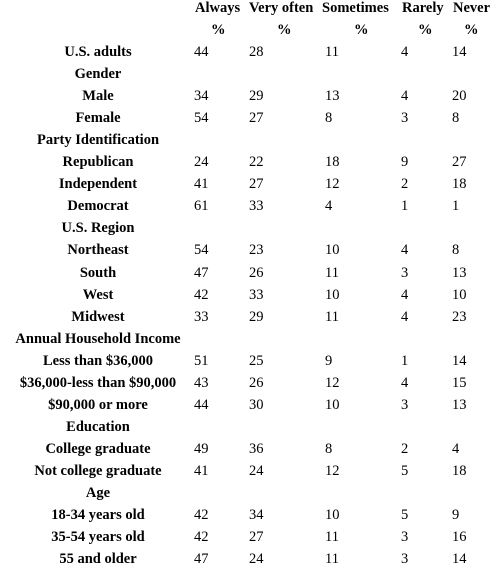 The height and width of the screenshot is (573, 497). Describe the element at coordinates (248, 165) in the screenshot. I see `table-row: Republican 24 22 18 9 27` at that location.